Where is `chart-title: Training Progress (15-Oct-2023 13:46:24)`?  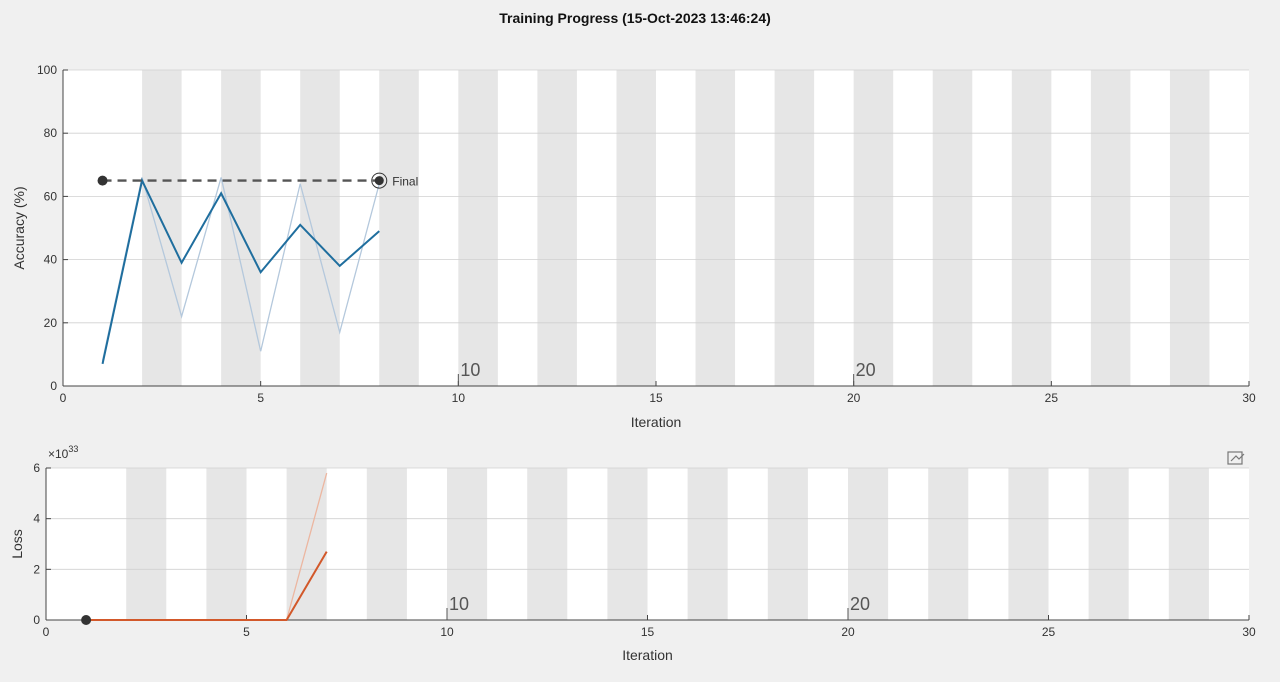
chart-title: Training Progress (15-Oct-2023 13:46:24) is located at coordinates (635, 18).